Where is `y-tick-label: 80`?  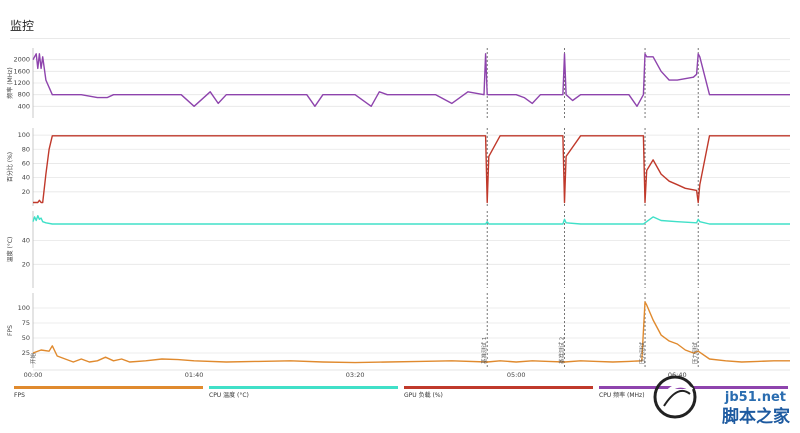
y-tick-label: 80 is located at coordinates (26, 149).